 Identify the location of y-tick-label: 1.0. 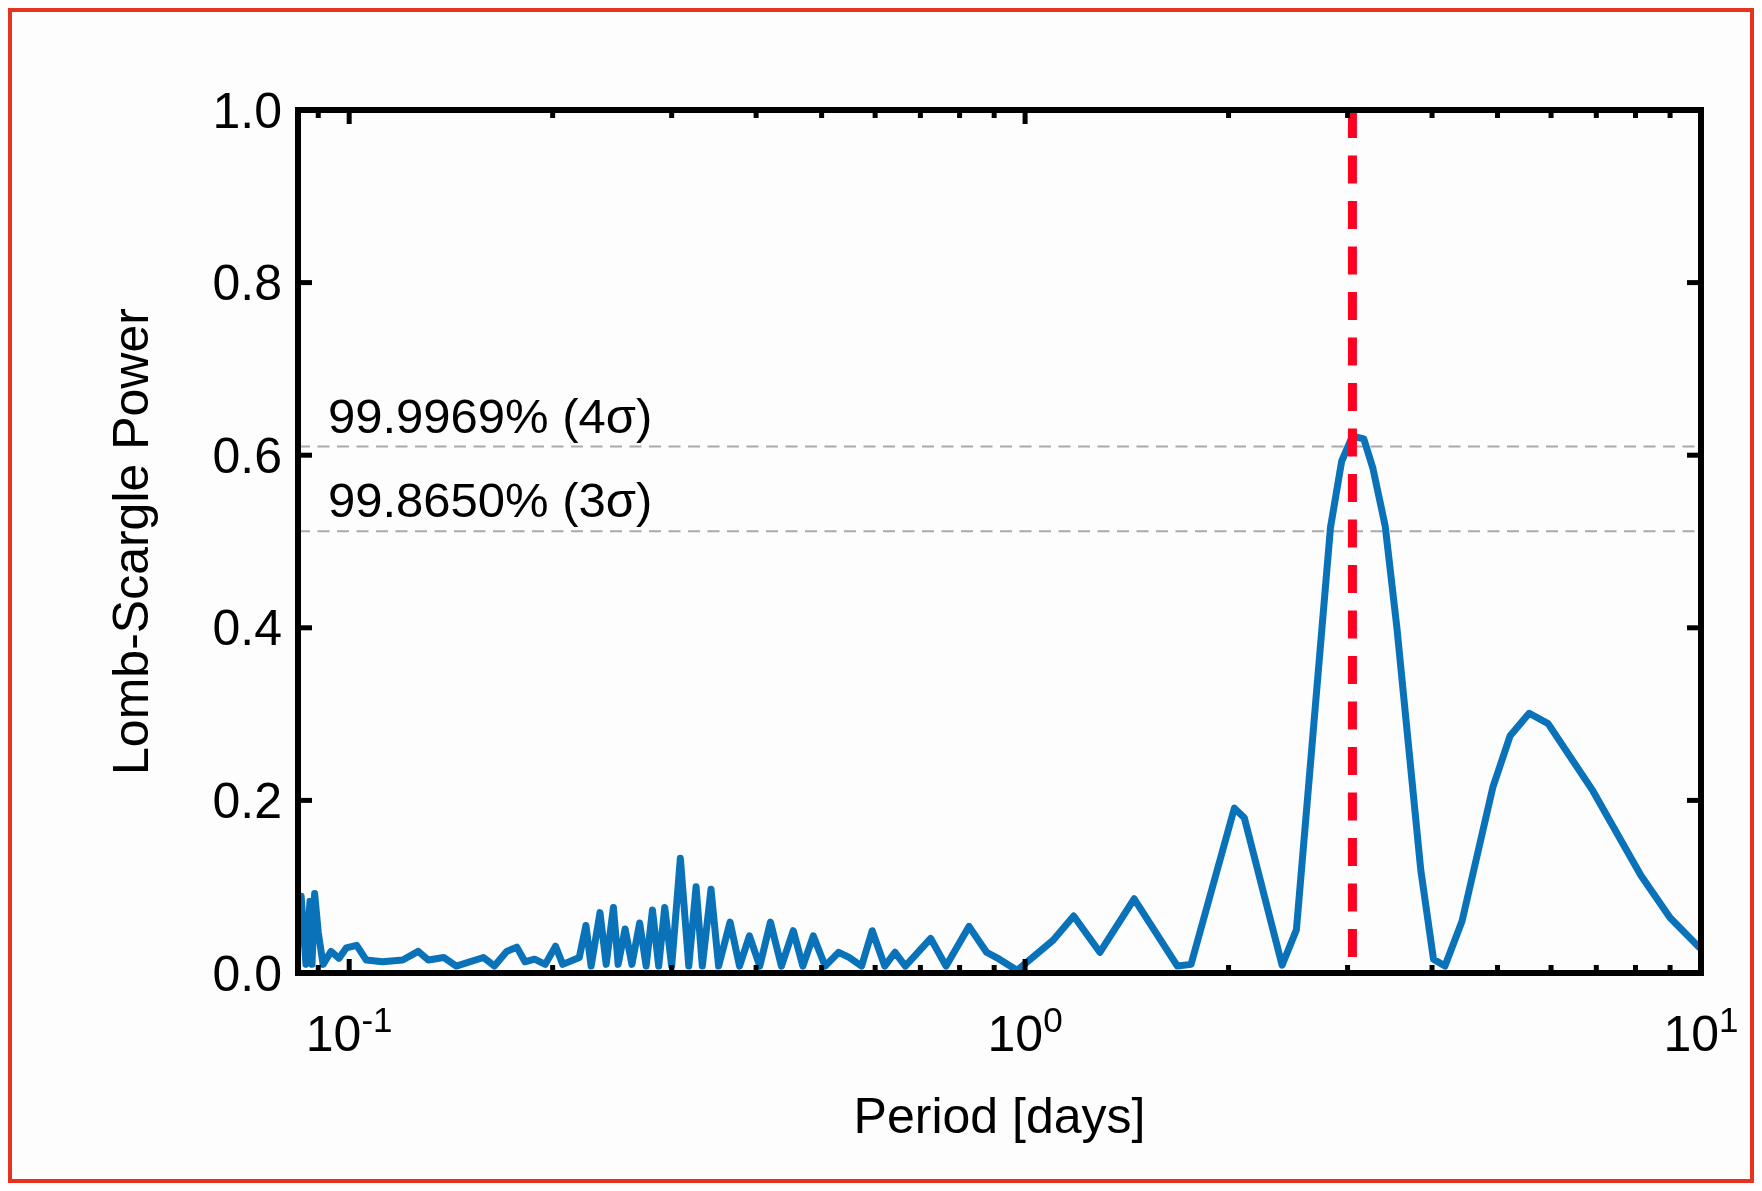
(247, 110).